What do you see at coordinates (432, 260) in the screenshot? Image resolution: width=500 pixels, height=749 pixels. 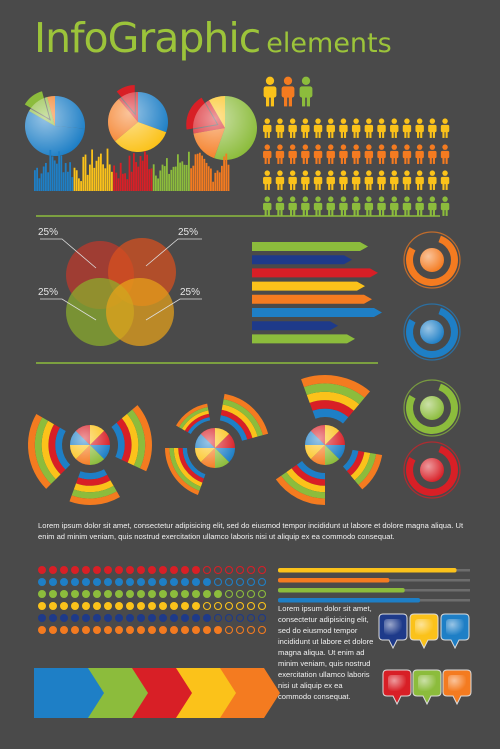 I see `ring-outer` at bounding box center [432, 260].